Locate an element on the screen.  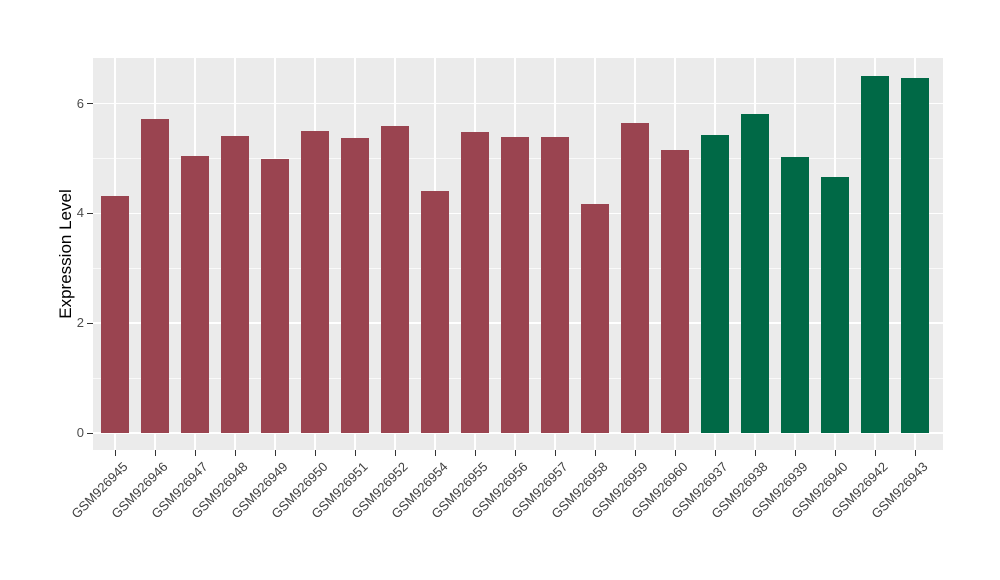
y-tick-label: 2 is located at coordinates (80, 323).